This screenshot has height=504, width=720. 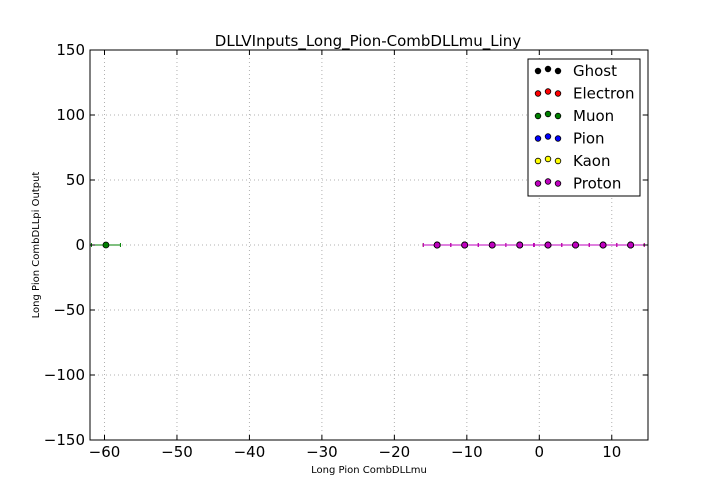 I want to click on series-proton, so click(x=533, y=245).